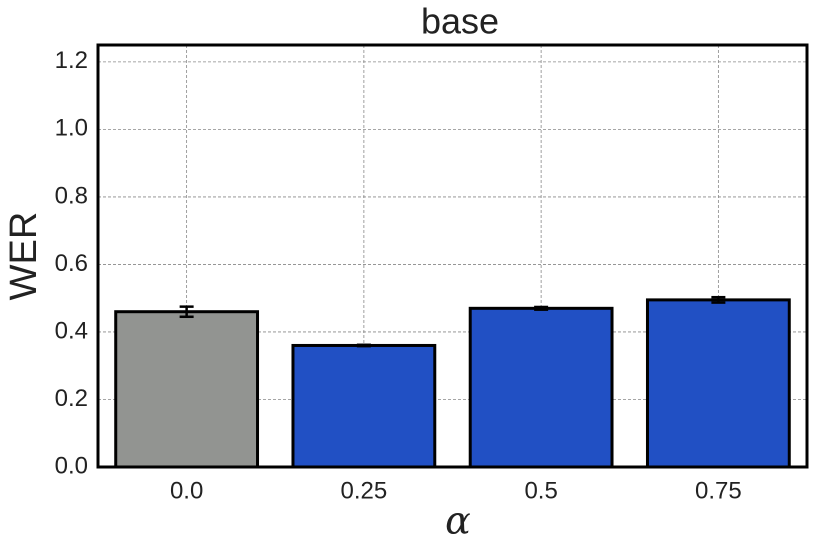  Describe the element at coordinates (71, 330) in the screenshot. I see `y-tick-label: 0.4` at that location.